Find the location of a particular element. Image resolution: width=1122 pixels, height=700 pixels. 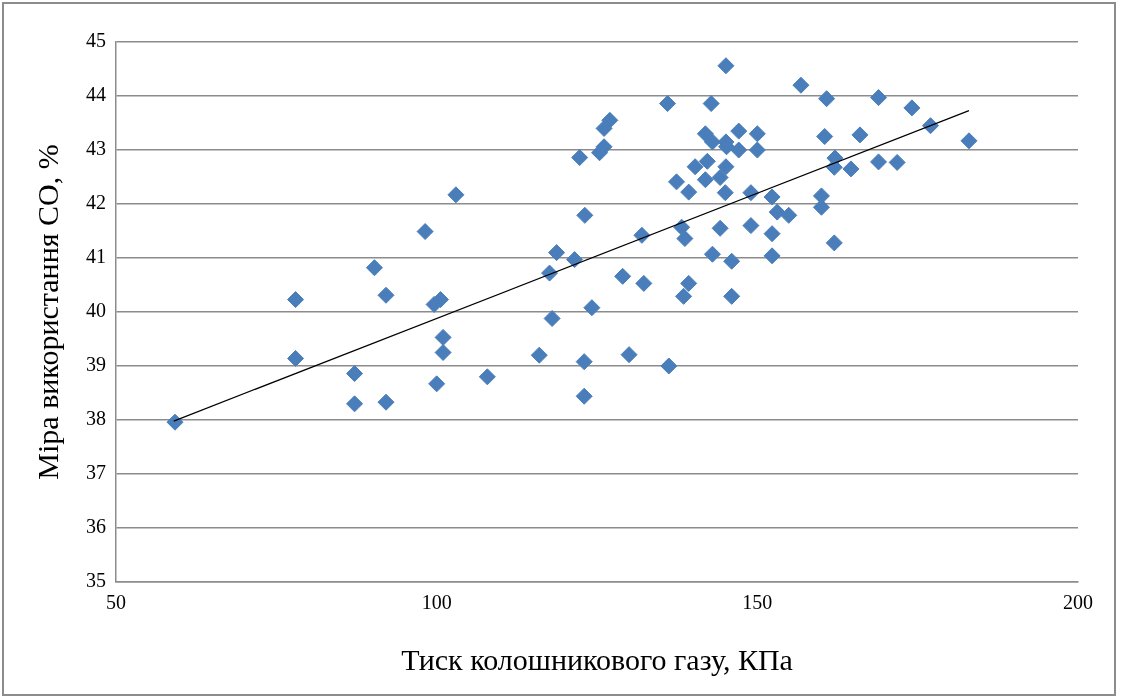

y-tick-label: 37 is located at coordinates (96, 472).